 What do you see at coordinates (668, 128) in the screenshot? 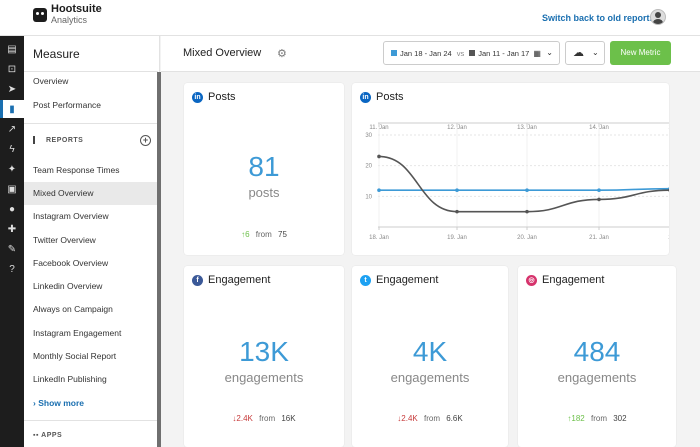
I see `top-x-tick-label: 1` at bounding box center [668, 128].